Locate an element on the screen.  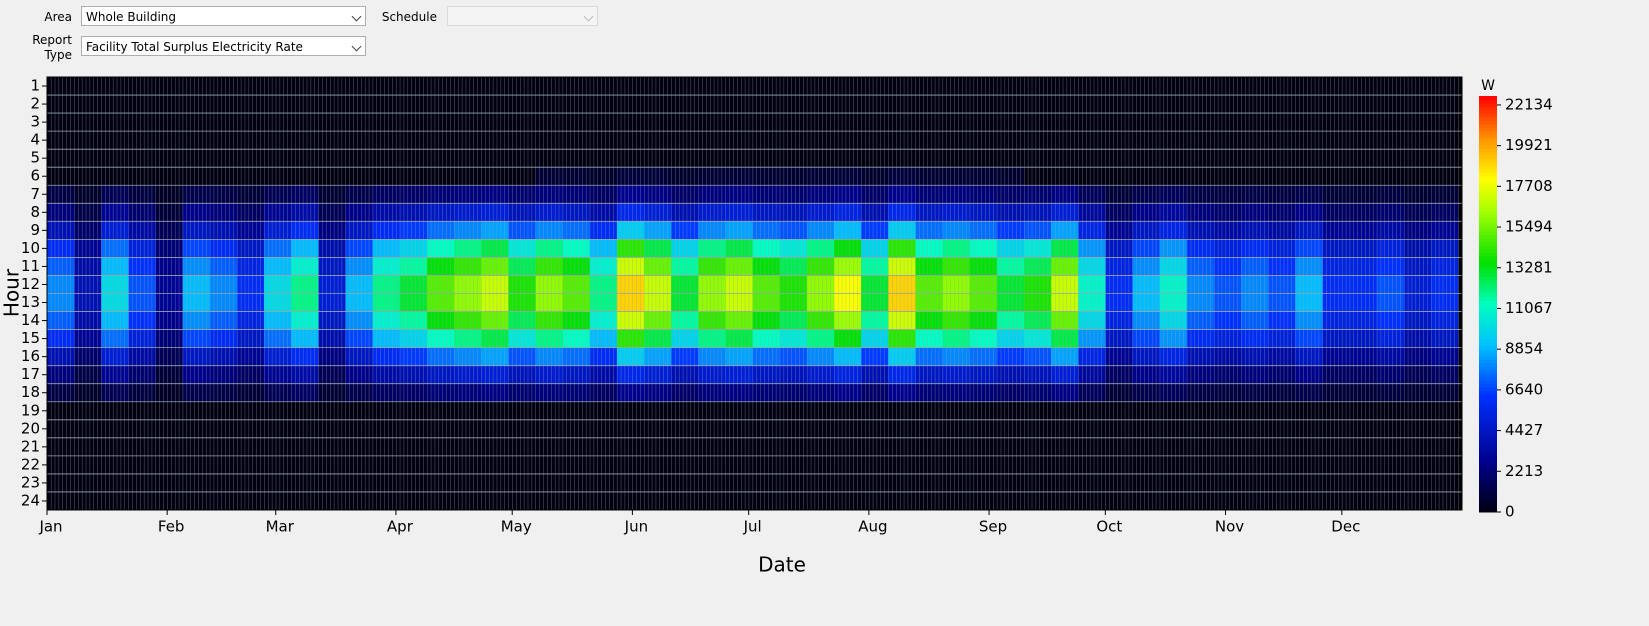
colorbar-tick-label: 6640 is located at coordinates (1524, 389).